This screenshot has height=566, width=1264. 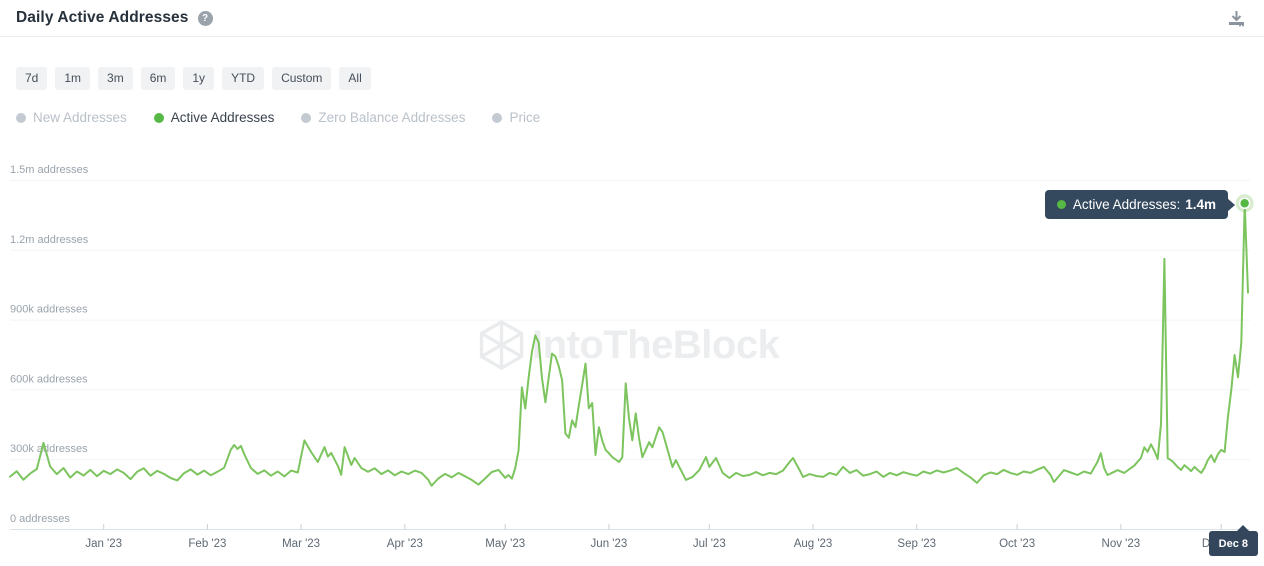 I want to click on page-title: Daily Active Addresses, so click(x=102, y=17).